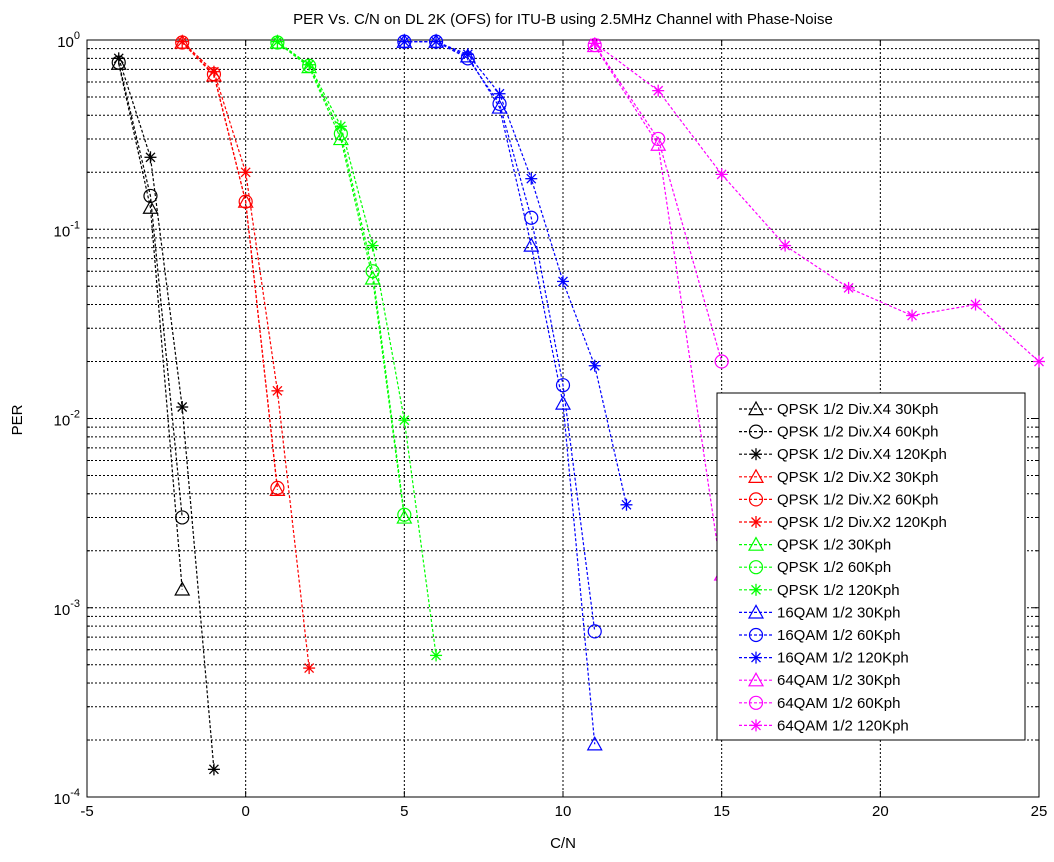  What do you see at coordinates (67, 229) in the screenshot?
I see `y-tick-label: 10⁻¹` at bounding box center [67, 229].